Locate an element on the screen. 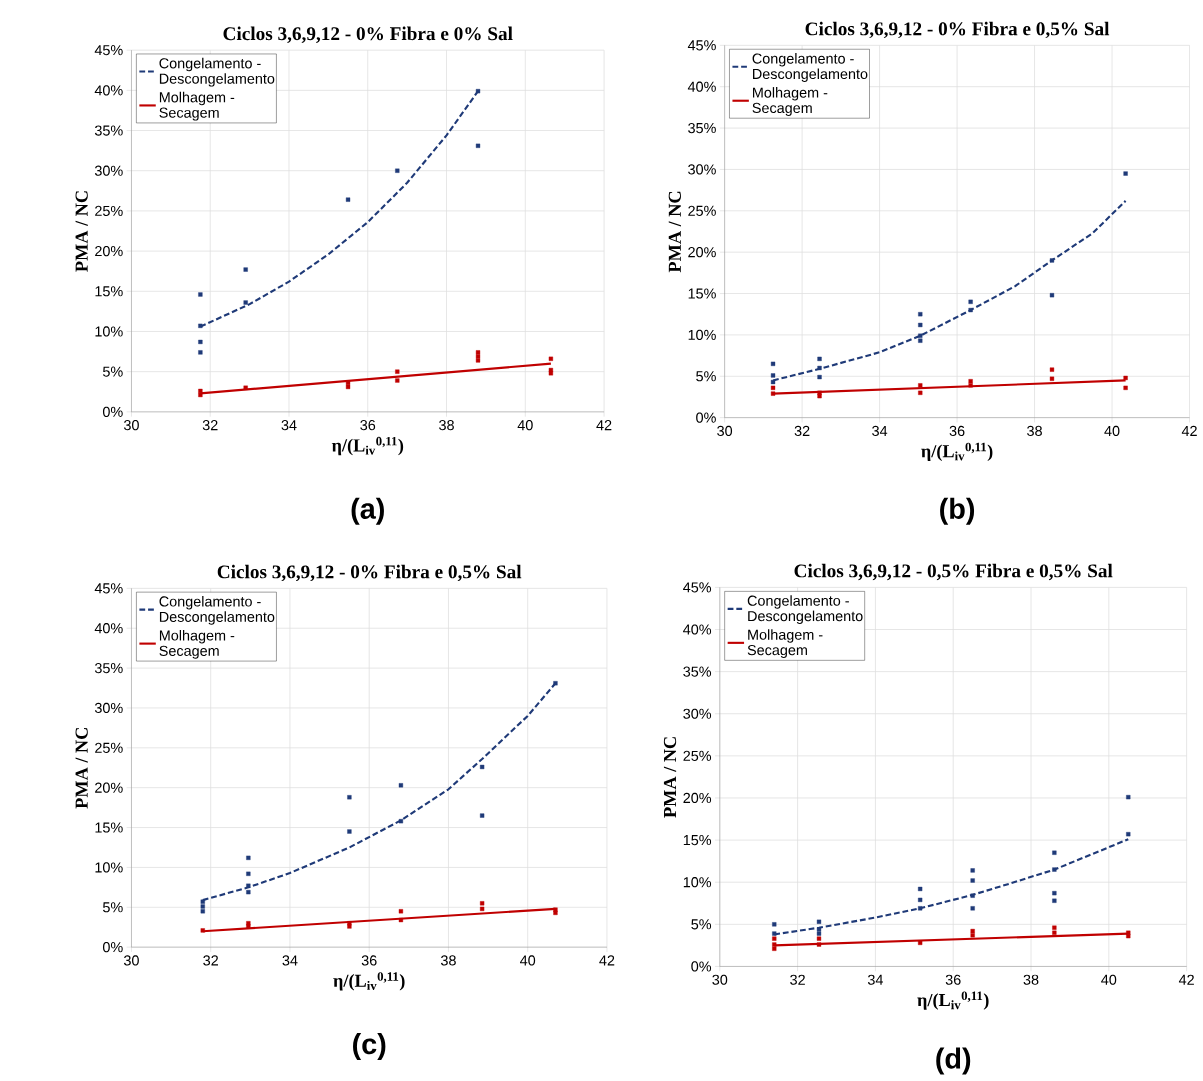 This screenshot has height=1081, width=1203. text: (d) is located at coordinates (953, 1061).